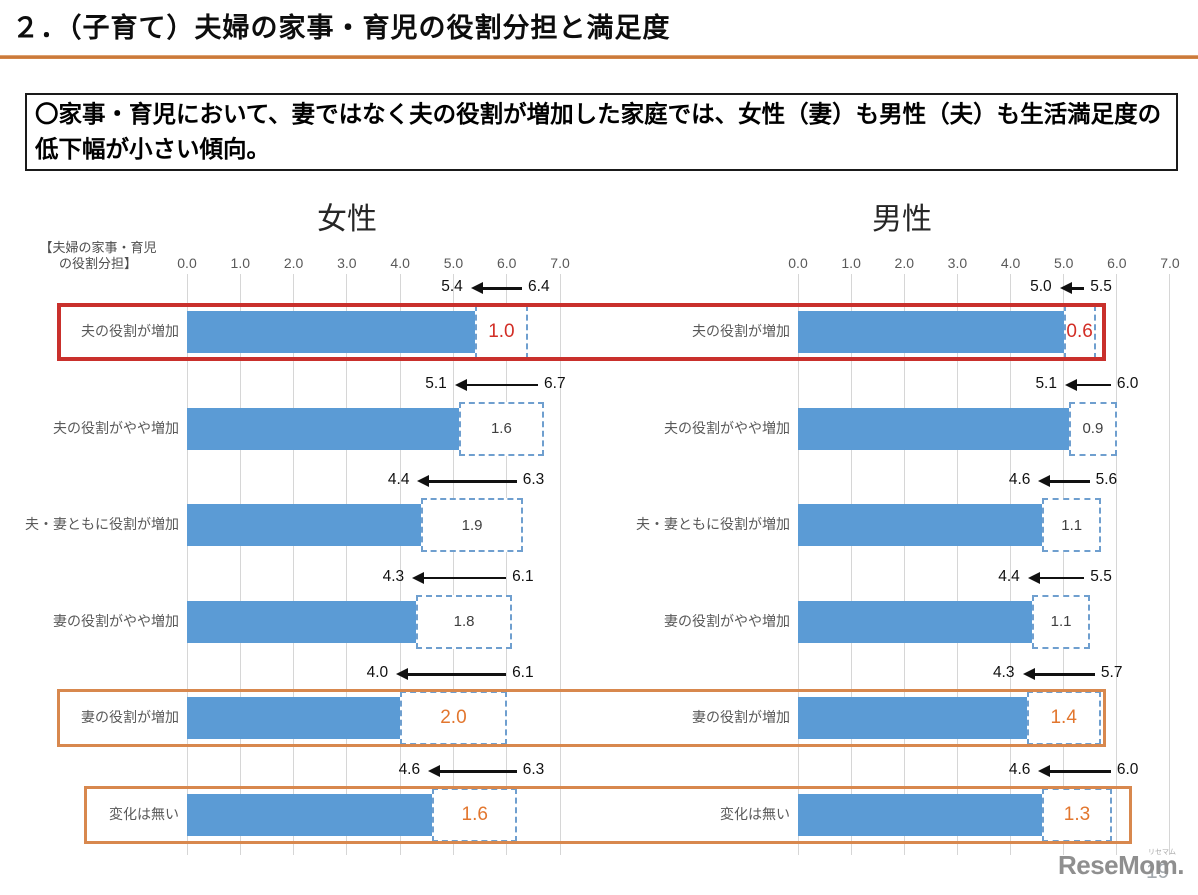  Describe the element at coordinates (102, 524) in the screenshot. I see `category-label: 夫・妻ともに役割が増加` at that location.